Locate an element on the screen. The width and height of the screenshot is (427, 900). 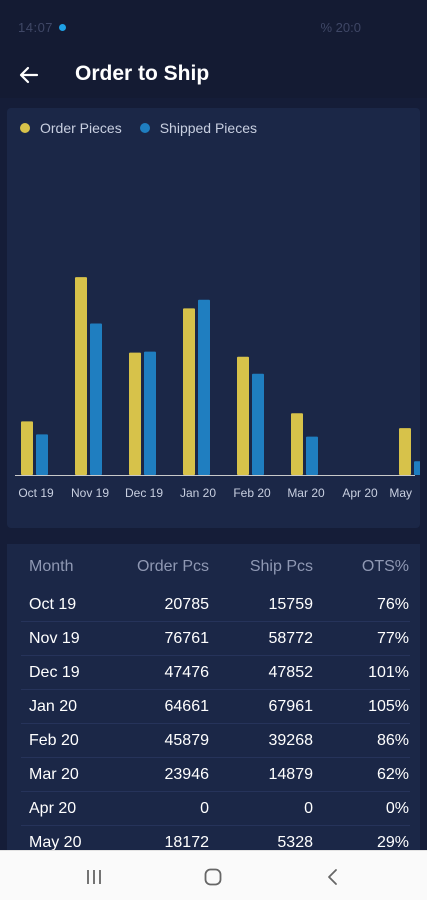
cell-order-pcs: 47476 is located at coordinates (187, 672).